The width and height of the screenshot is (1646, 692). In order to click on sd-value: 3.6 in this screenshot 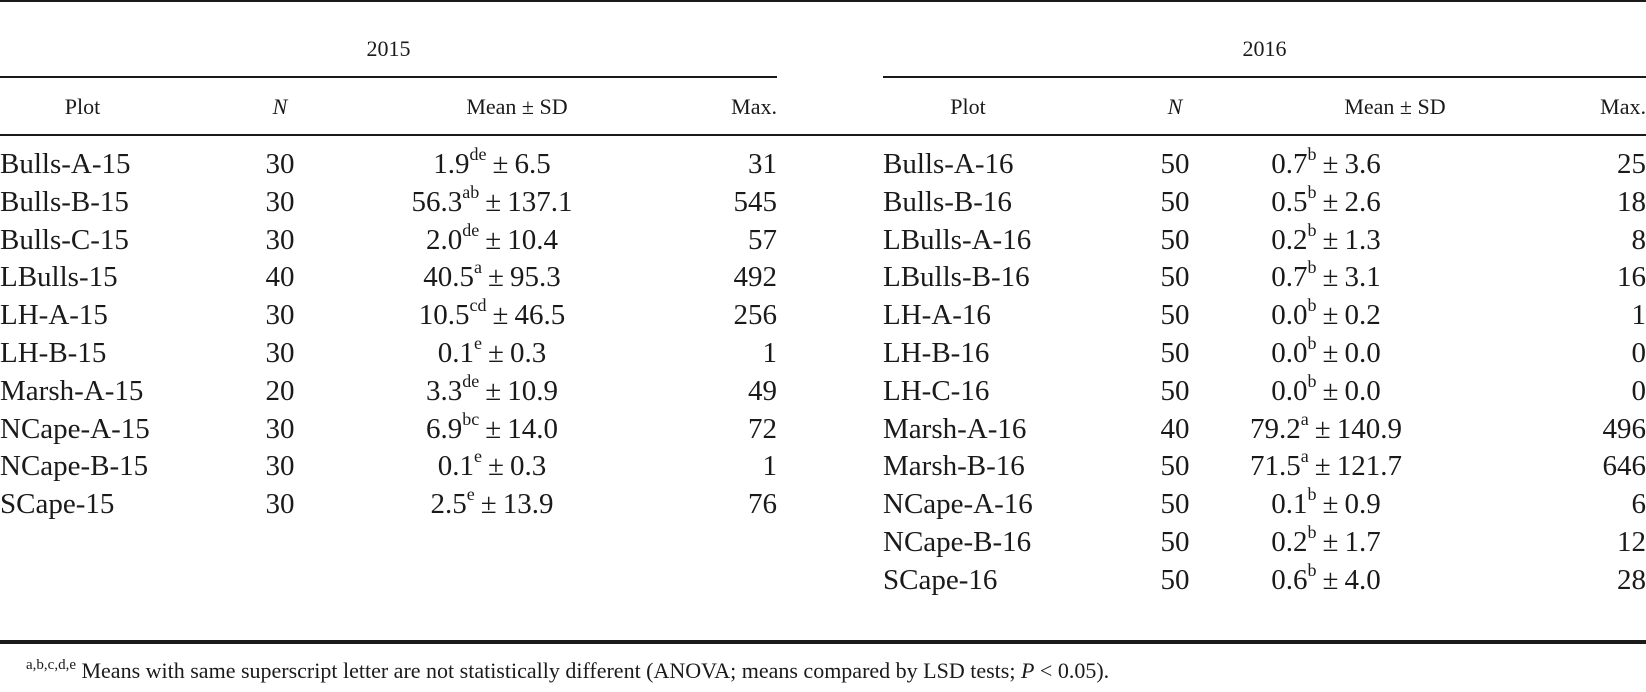, I will do `click(1362, 164)`.